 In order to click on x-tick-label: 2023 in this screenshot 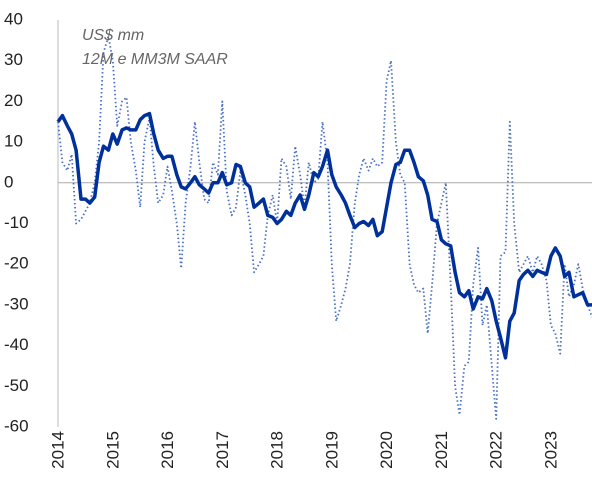, I will do `click(550, 450)`.